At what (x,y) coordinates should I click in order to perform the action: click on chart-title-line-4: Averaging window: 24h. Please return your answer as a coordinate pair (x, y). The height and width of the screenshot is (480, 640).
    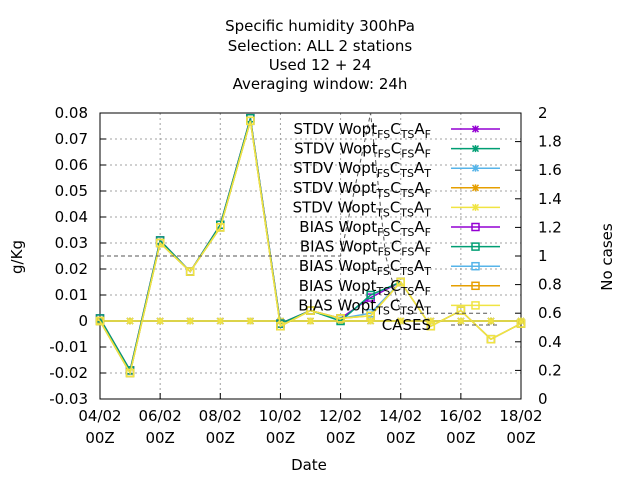
    Looking at the image, I should click on (320, 84).